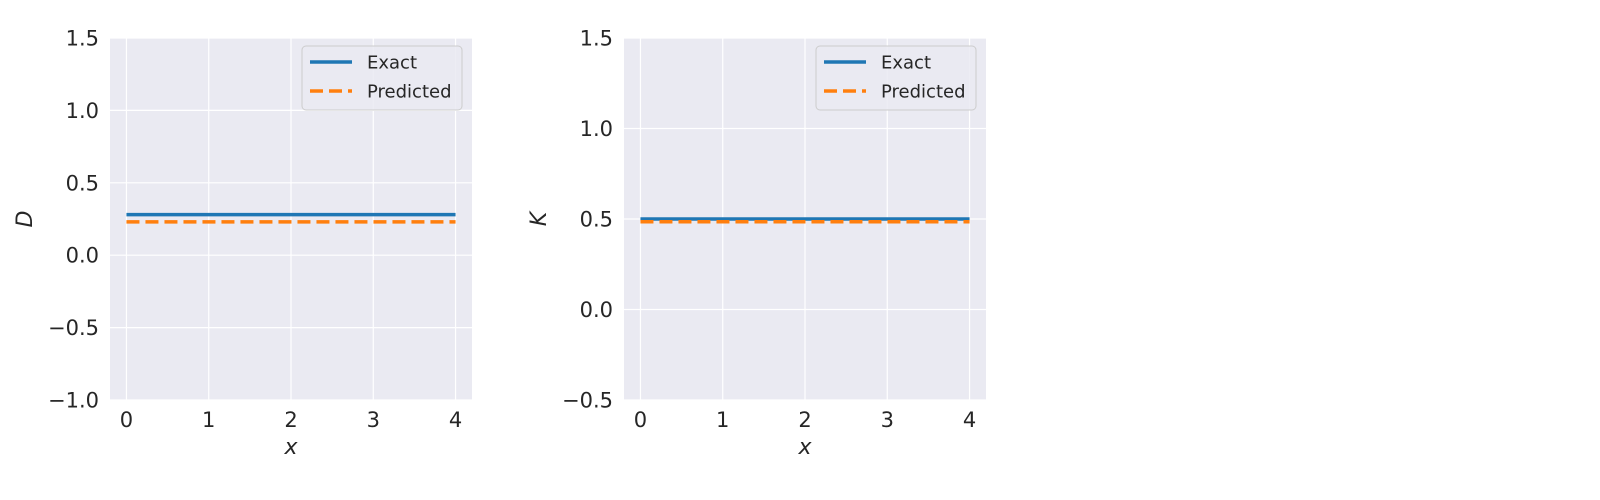 The width and height of the screenshot is (1600, 500). I want to click on y-axis-label: D, so click(25, 219).